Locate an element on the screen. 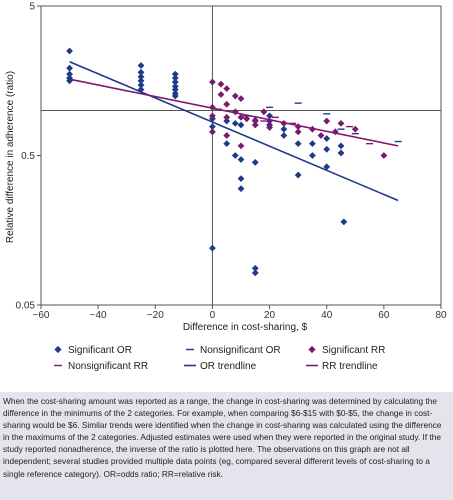  x-tick-label: 40 is located at coordinates (327, 315).